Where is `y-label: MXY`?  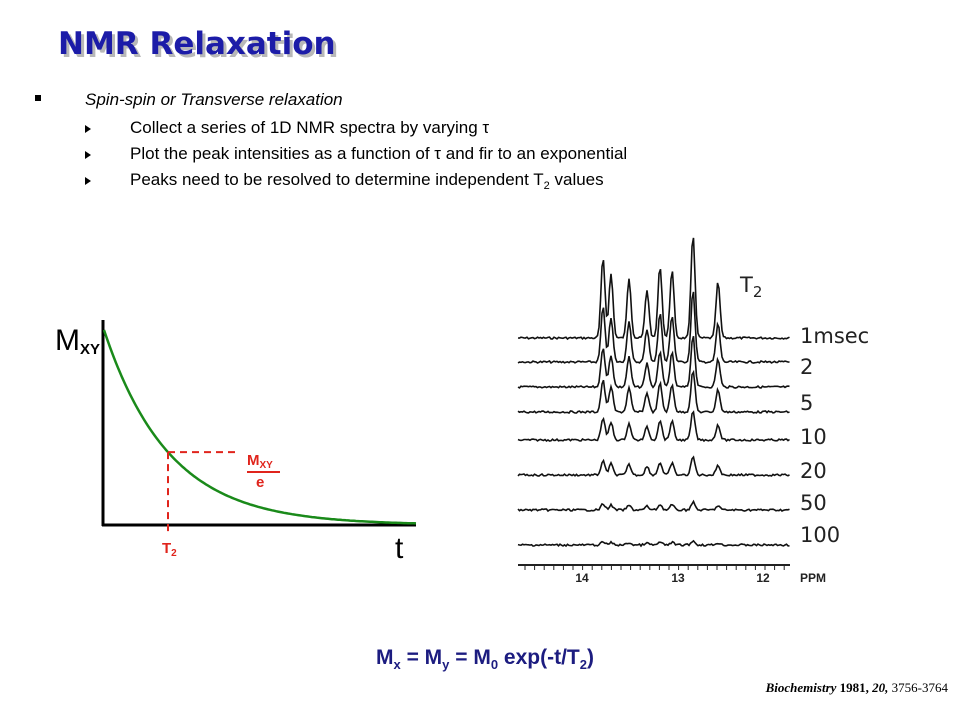
y-label: MXY is located at coordinates (77, 341).